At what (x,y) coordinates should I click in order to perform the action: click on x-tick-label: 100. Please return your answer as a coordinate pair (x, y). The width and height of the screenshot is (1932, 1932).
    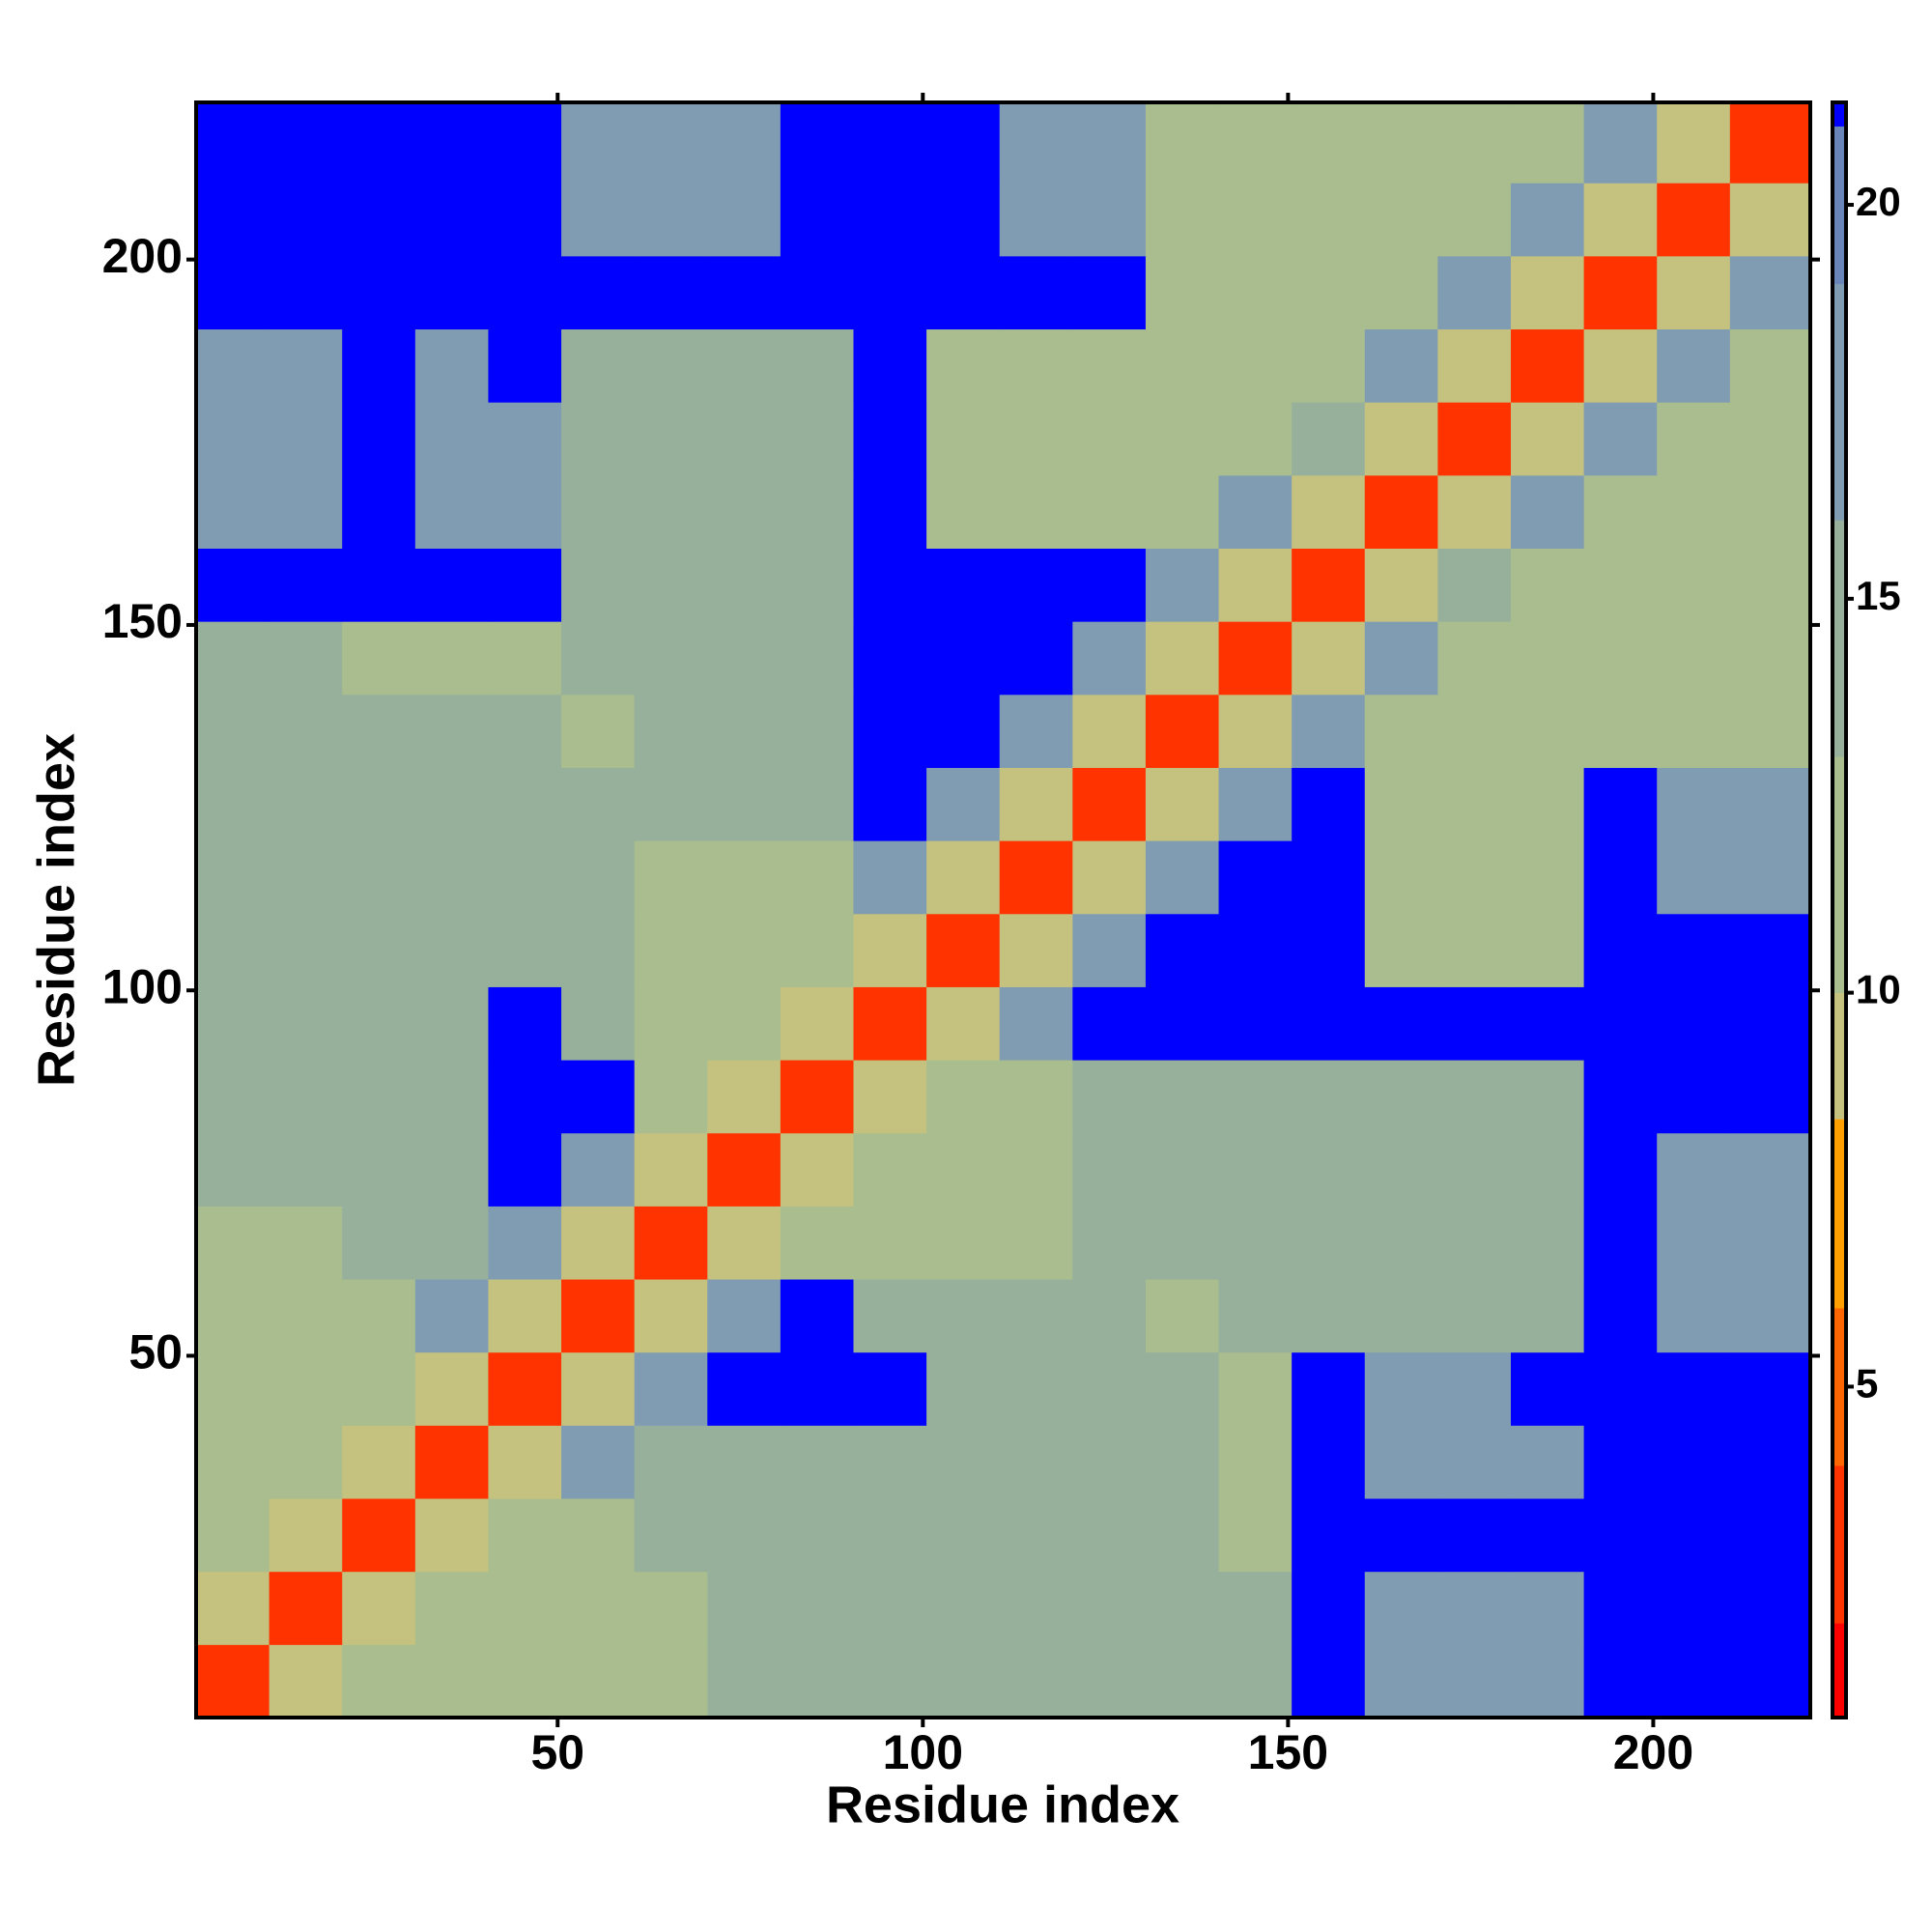
    Looking at the image, I should click on (923, 1752).